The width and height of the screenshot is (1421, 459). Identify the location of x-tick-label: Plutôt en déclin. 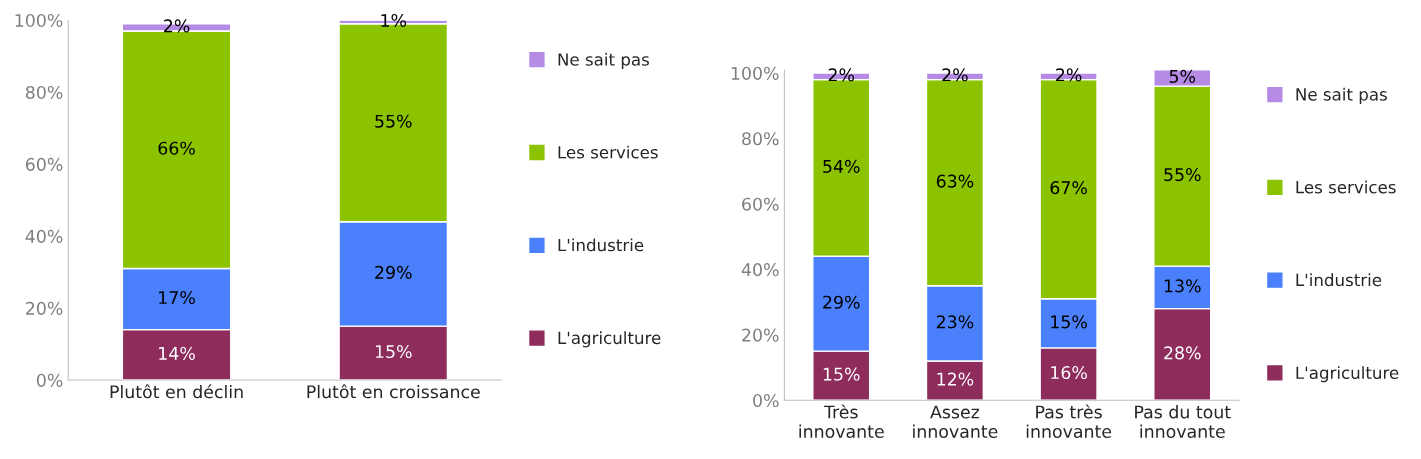
(176, 391).